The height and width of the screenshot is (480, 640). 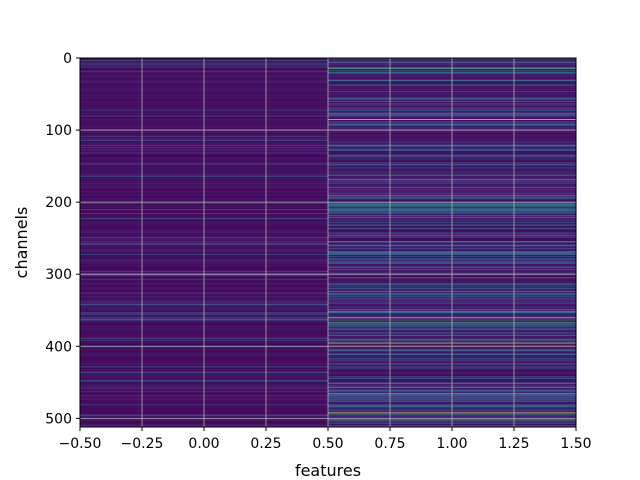 I want to click on y-tick-label: 200, so click(x=58, y=203).